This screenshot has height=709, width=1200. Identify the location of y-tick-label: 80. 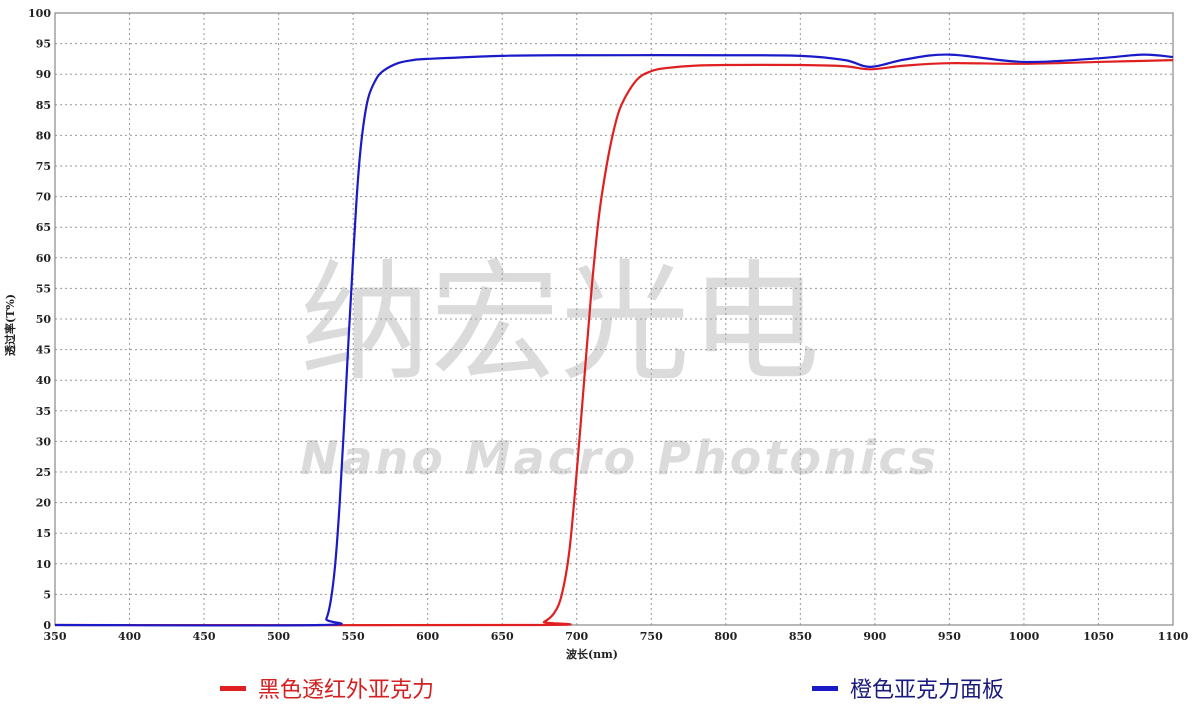
(44, 135).